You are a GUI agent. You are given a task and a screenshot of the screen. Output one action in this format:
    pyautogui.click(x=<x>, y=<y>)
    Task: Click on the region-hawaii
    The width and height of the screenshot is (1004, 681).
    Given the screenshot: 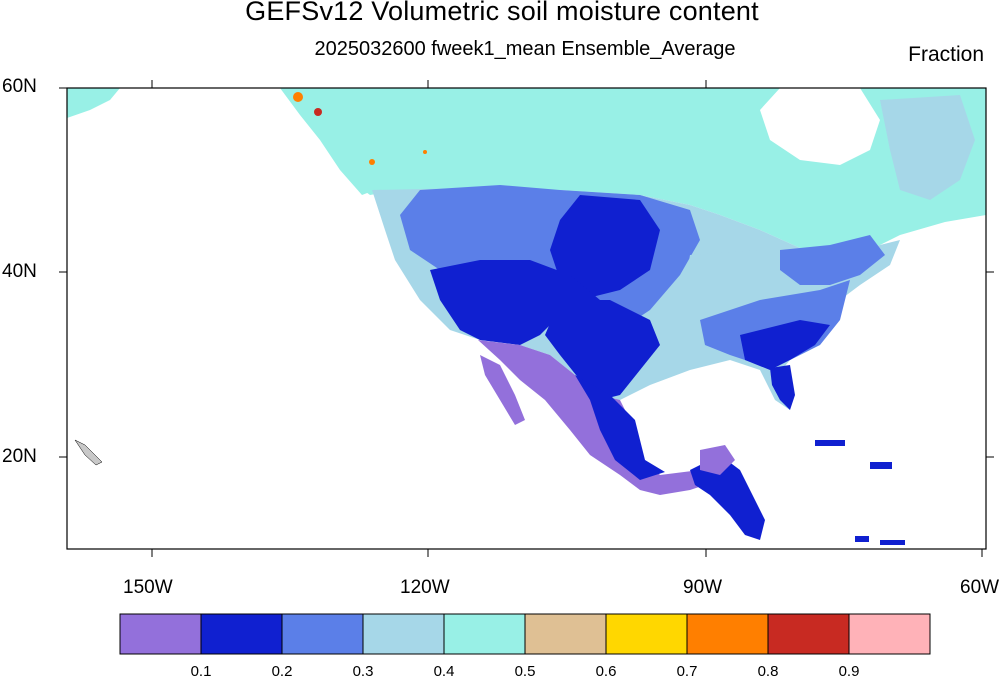 What is the action you would take?
    pyautogui.click(x=88, y=452)
    